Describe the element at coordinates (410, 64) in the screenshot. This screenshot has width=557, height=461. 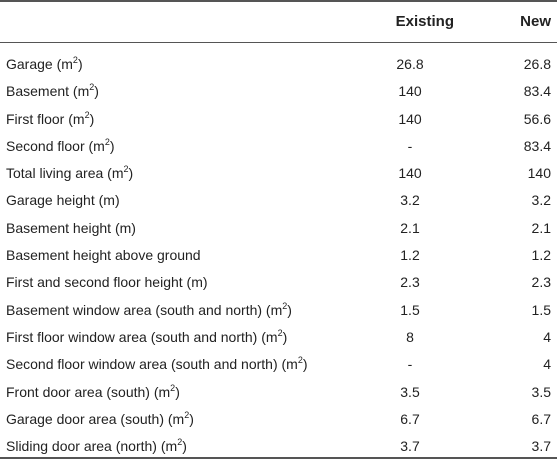
I see `cell-existing: 26.8` at that location.